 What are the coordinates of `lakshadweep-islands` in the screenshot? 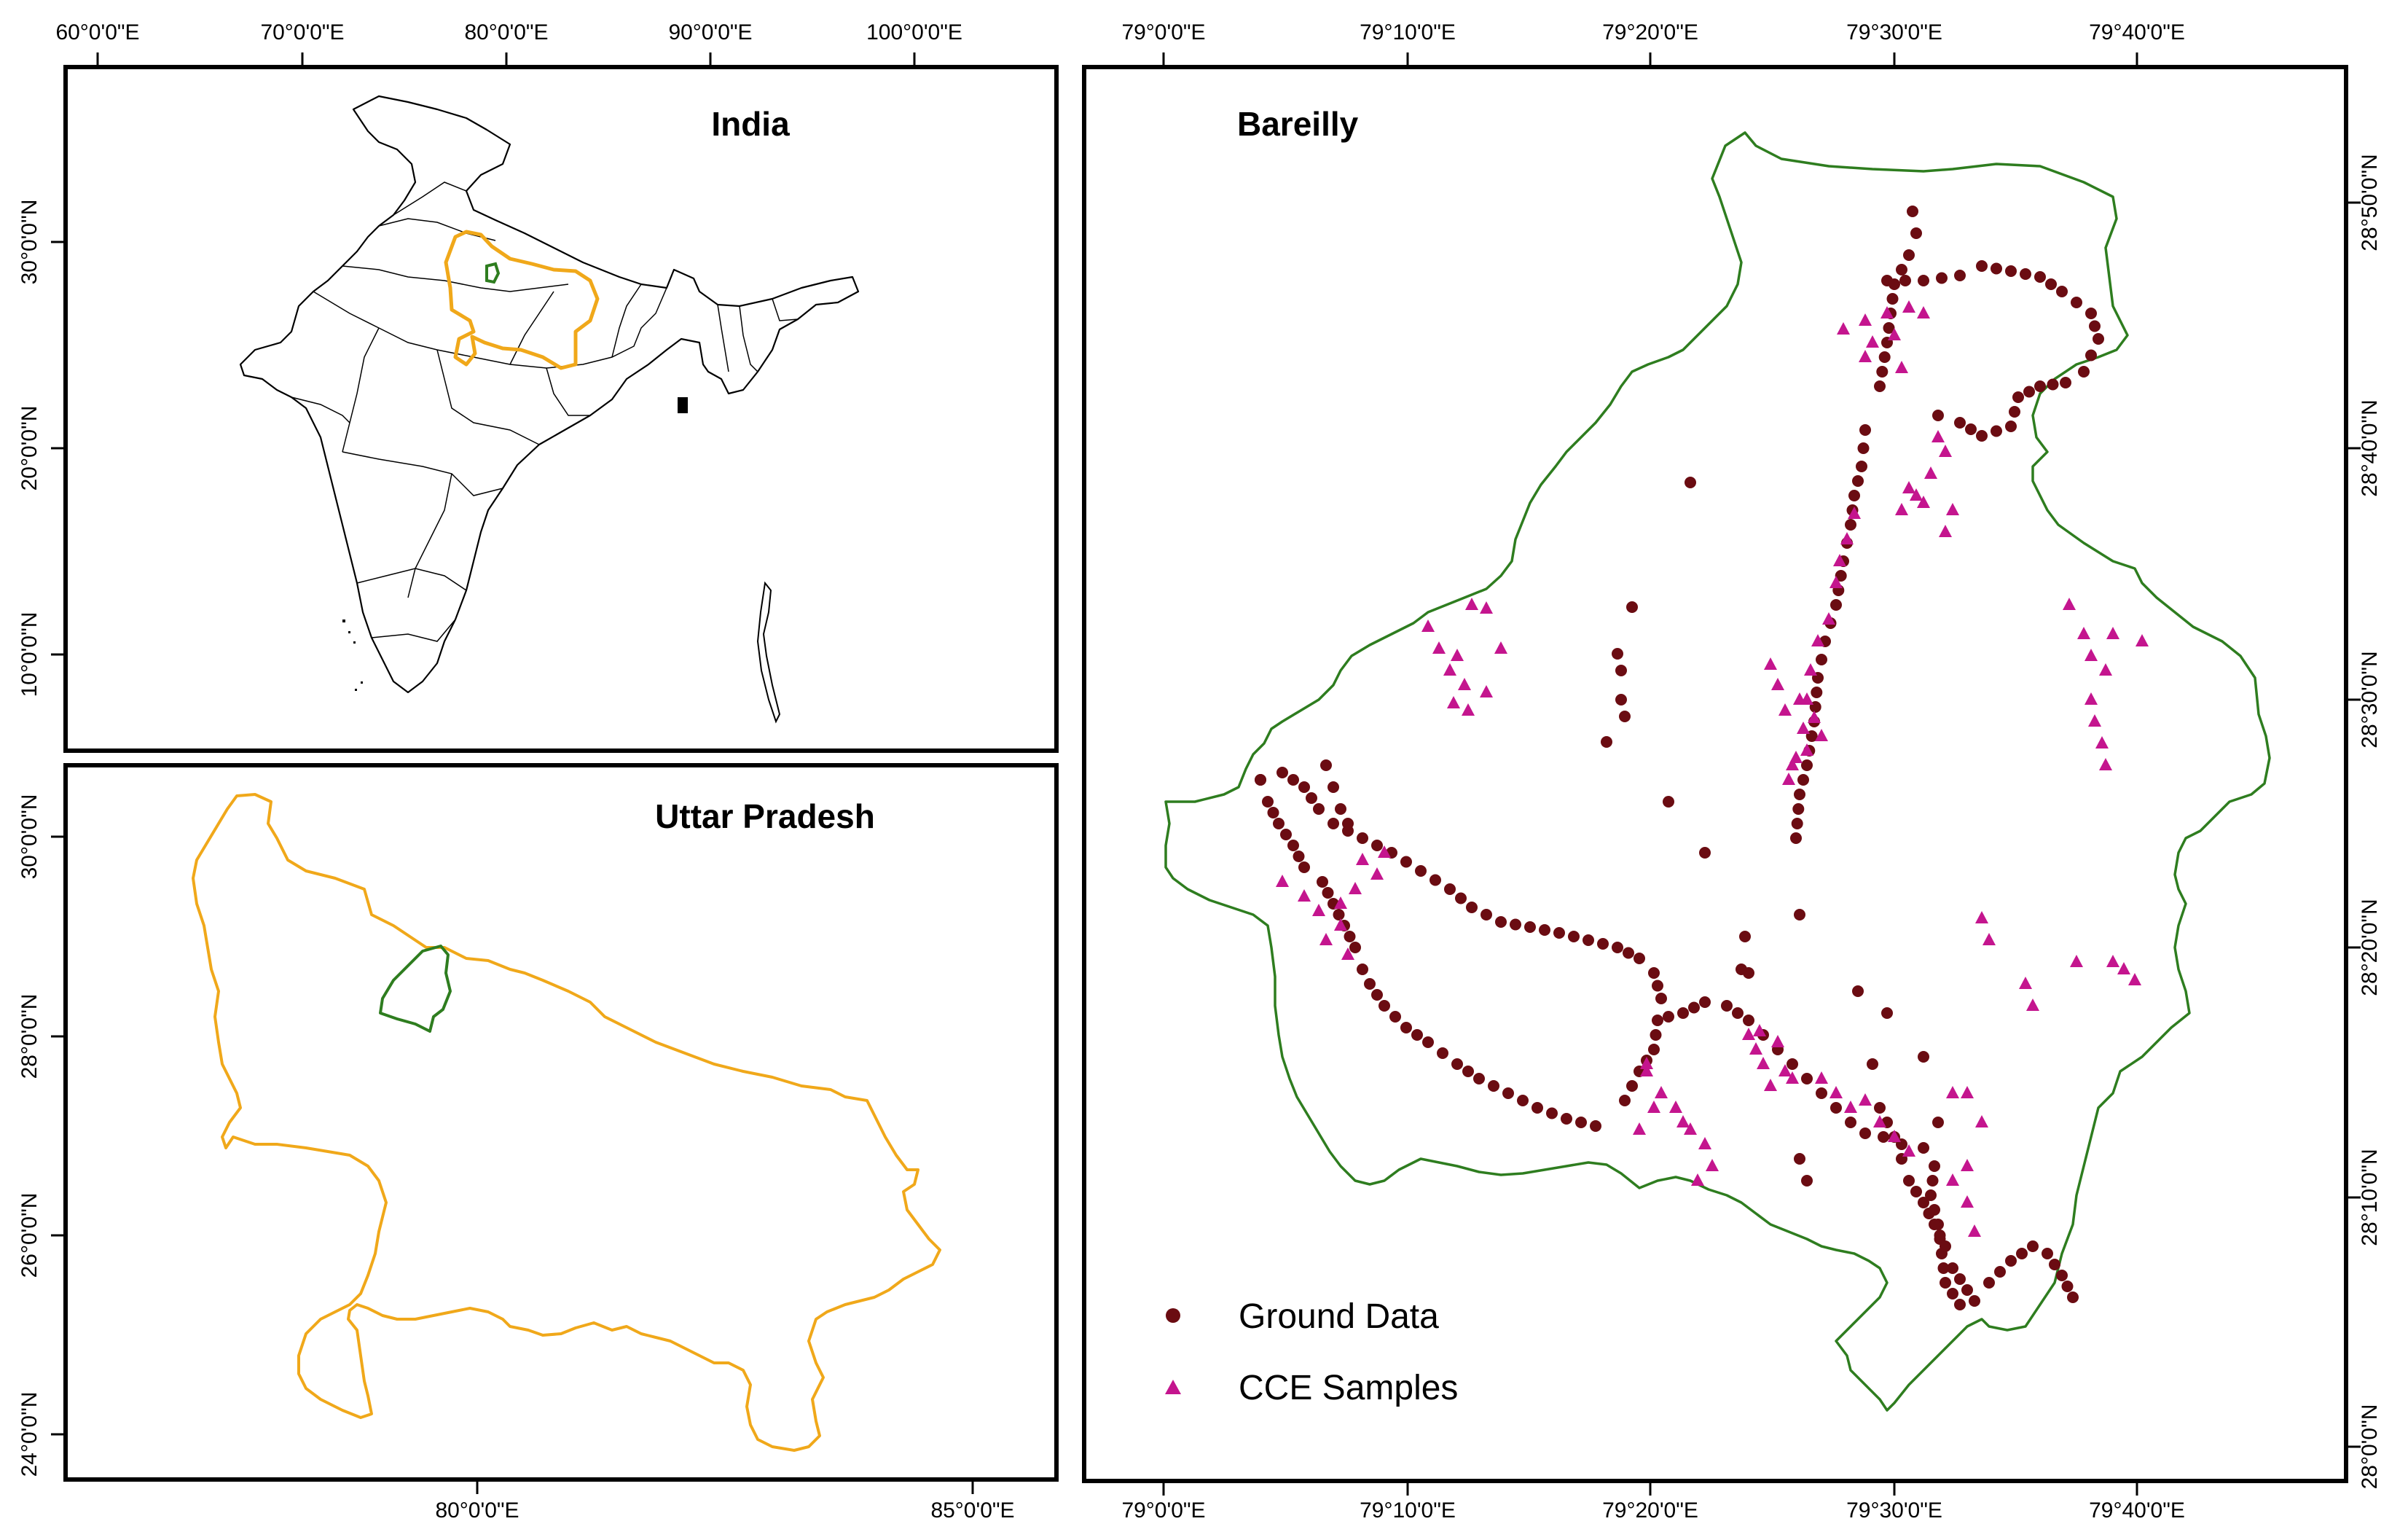 It's located at (352, 655).